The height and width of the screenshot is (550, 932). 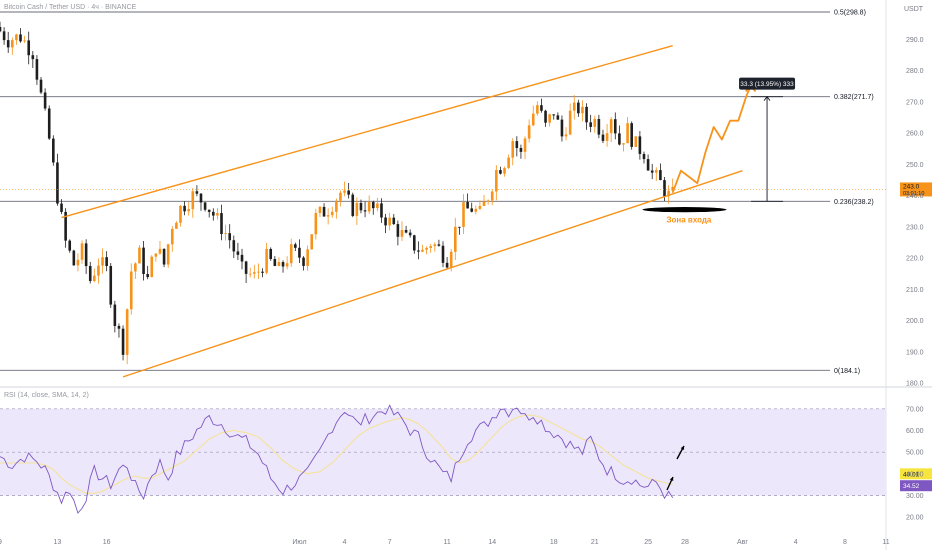 What do you see at coordinates (845, 542) in the screenshot?
I see `time-tick-label: 8` at bounding box center [845, 542].